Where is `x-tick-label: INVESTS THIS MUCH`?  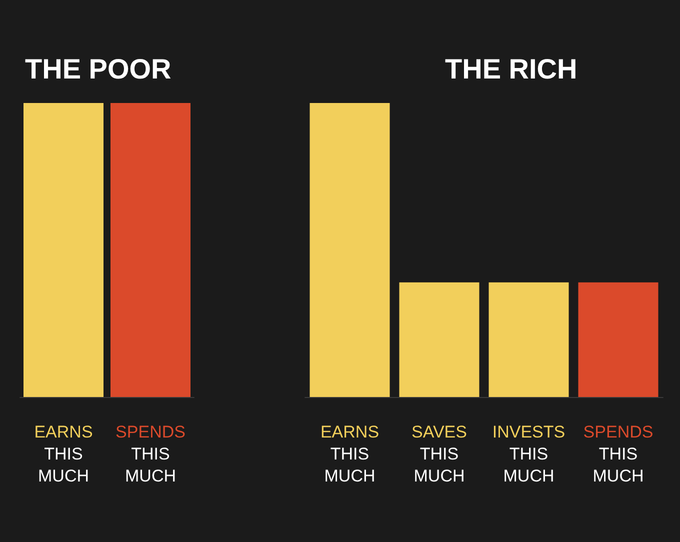 x-tick-label: INVESTS THIS MUCH is located at coordinates (529, 454).